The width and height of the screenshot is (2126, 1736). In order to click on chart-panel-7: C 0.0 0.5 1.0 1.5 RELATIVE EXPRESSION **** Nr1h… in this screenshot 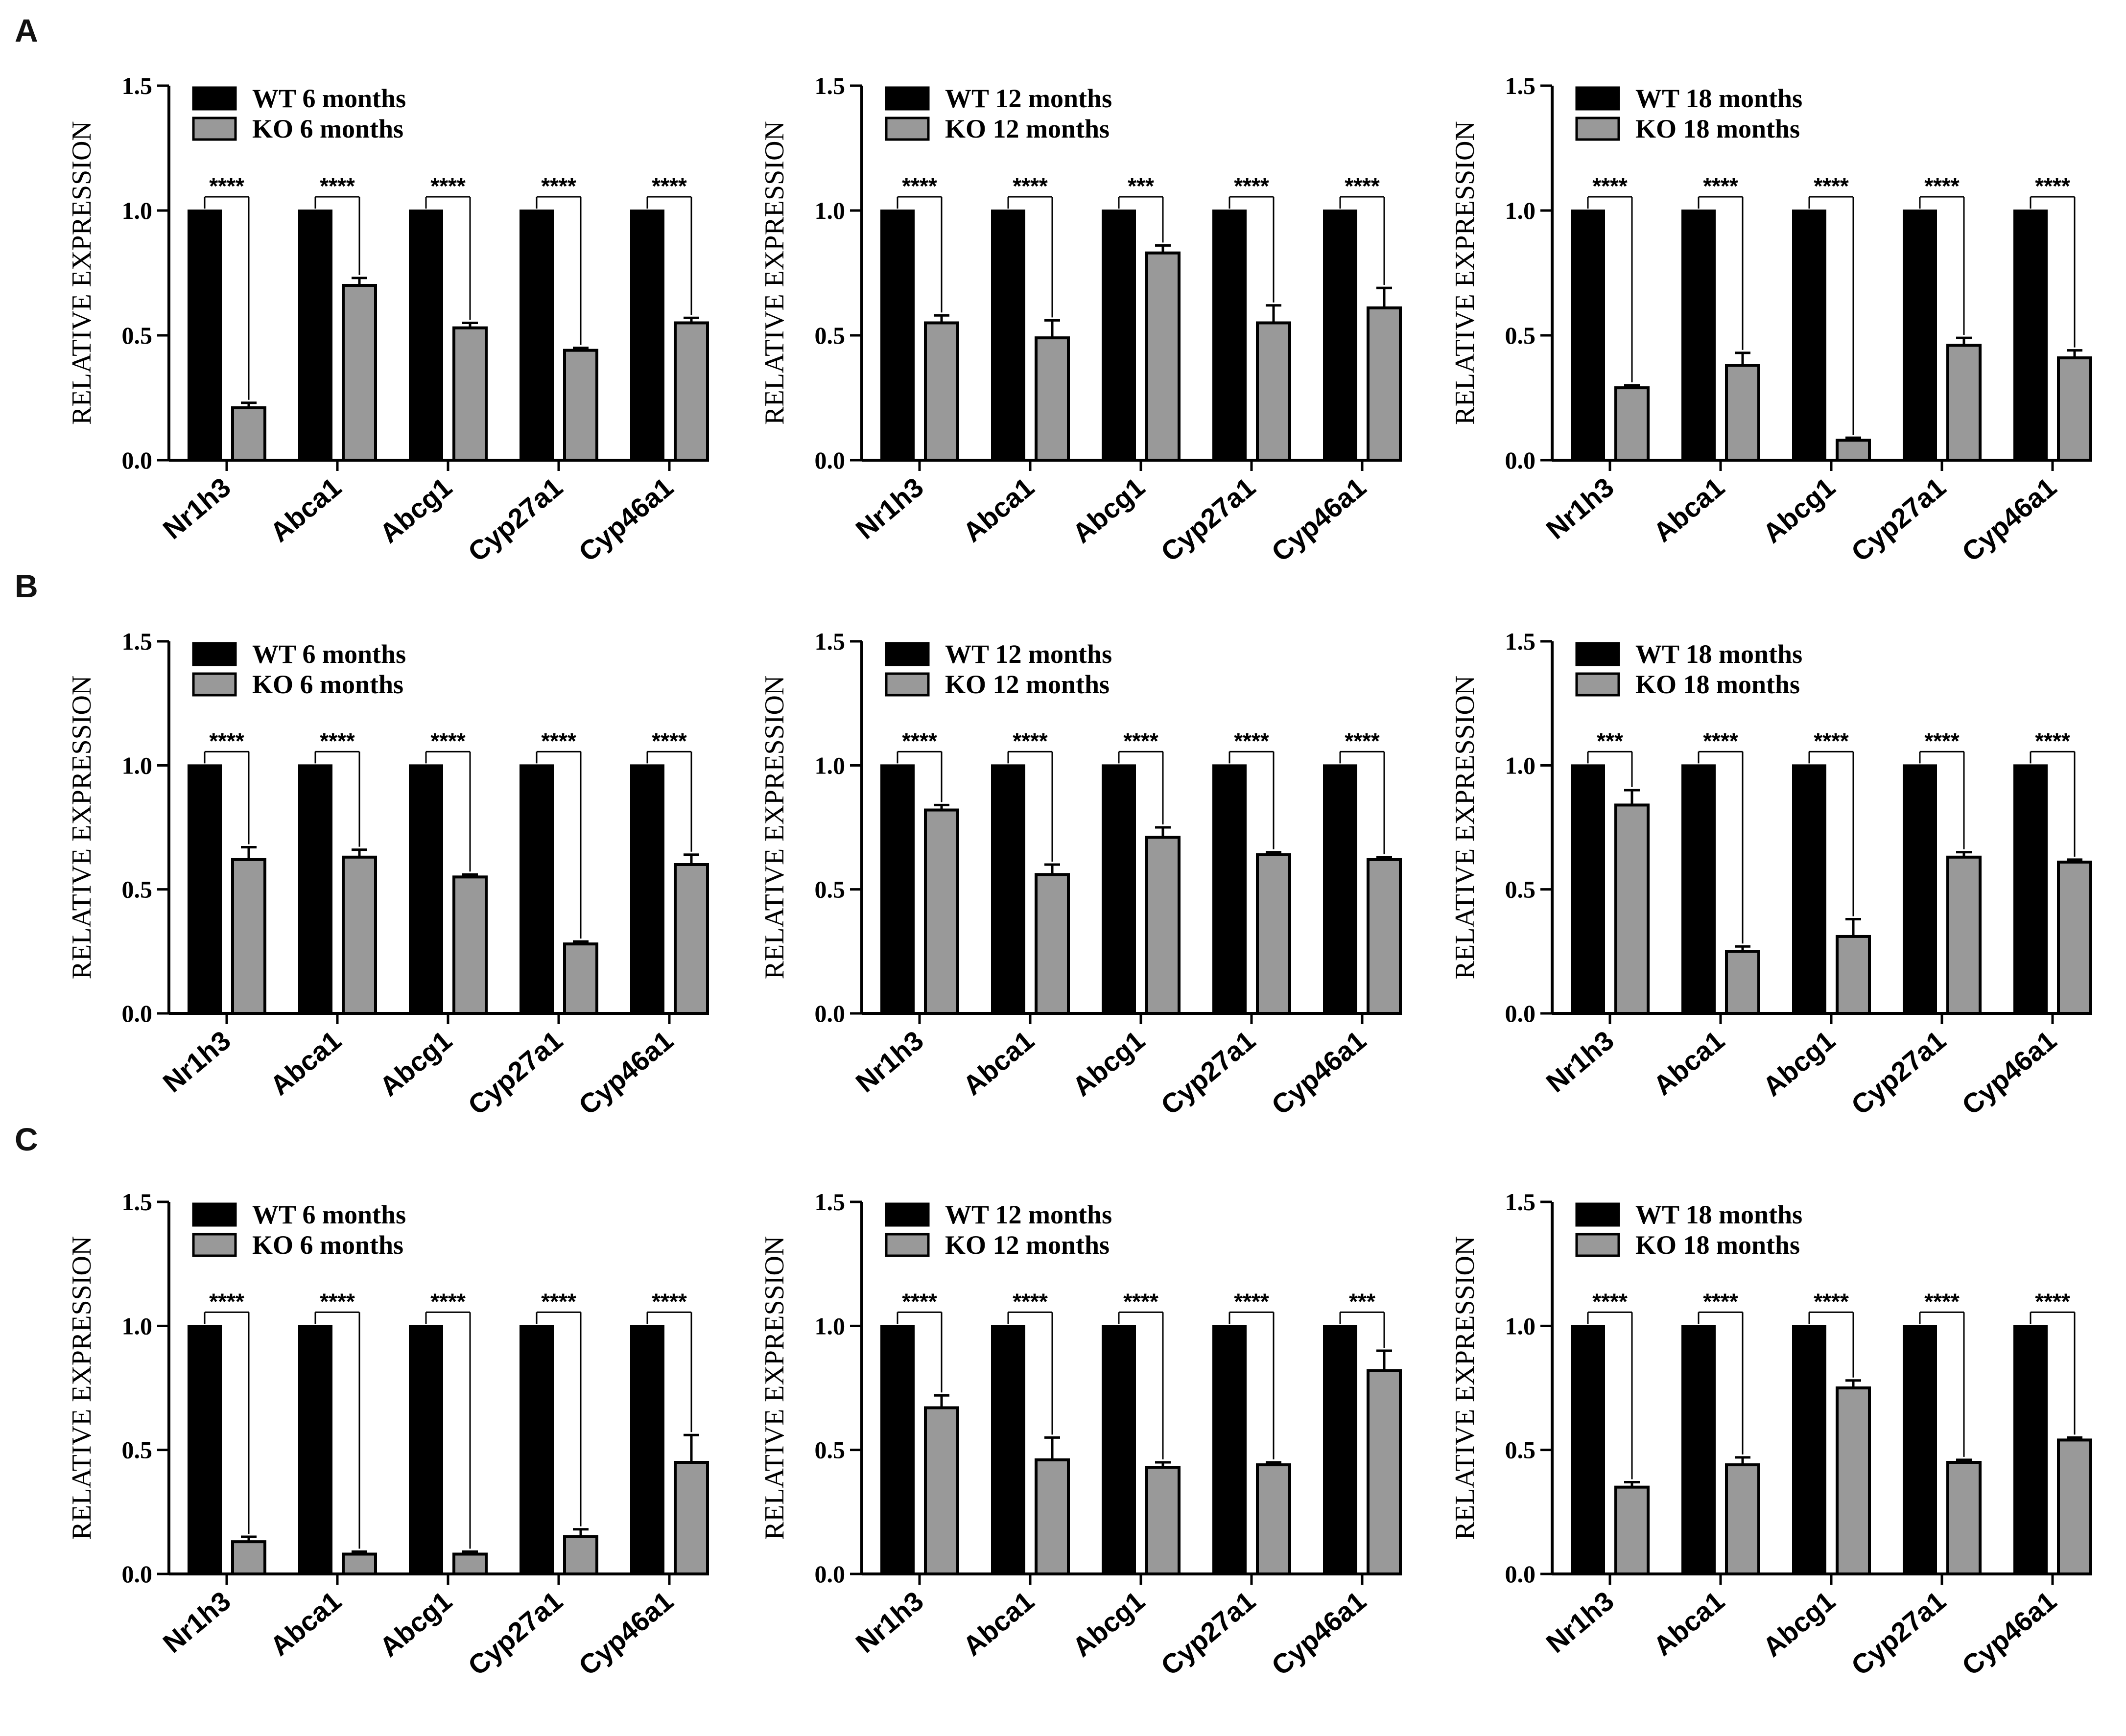, I will do `click(362, 1401)`.